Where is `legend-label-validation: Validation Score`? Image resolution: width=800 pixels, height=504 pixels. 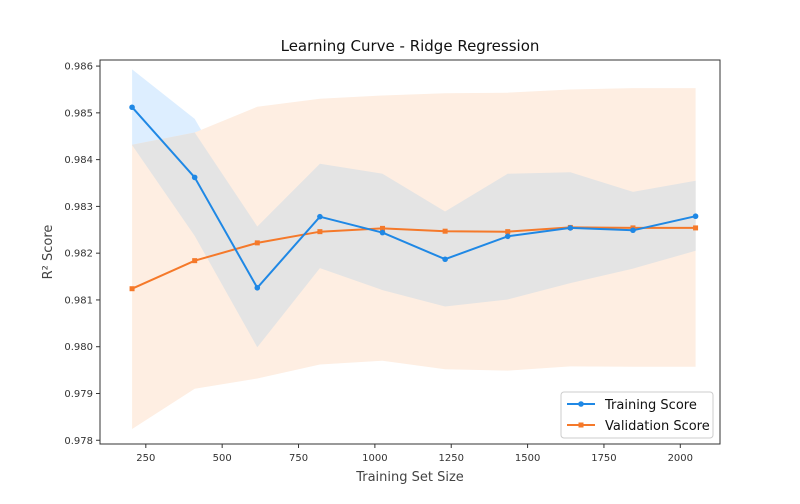
legend-label-validation: Validation Score is located at coordinates (657, 426).